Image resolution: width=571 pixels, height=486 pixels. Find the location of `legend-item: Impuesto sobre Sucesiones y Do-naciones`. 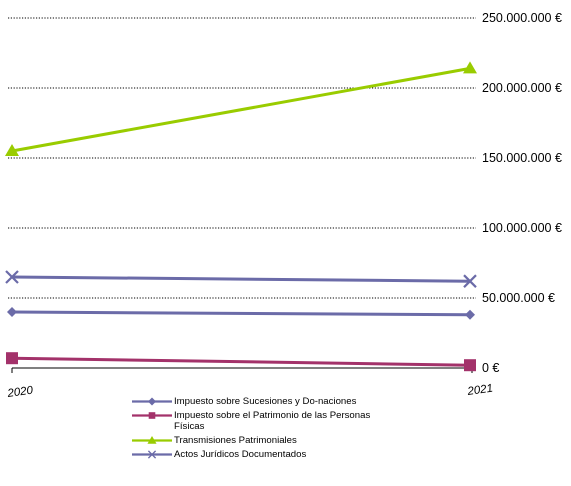

legend-item: Impuesto sobre Sucesiones y Do-naciones is located at coordinates (262, 401).